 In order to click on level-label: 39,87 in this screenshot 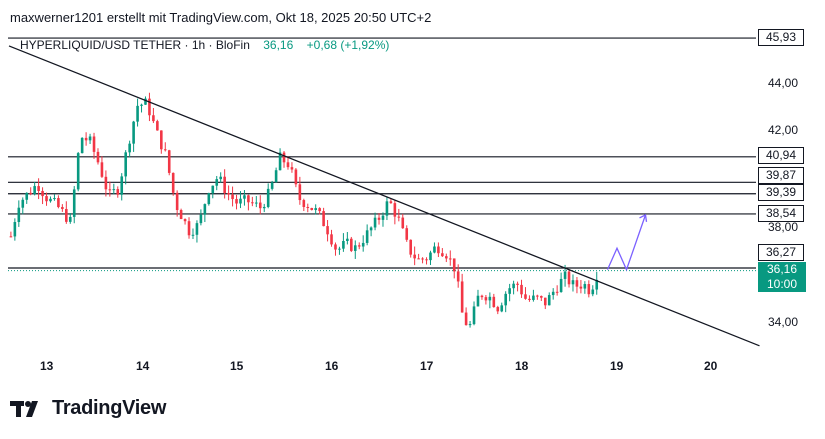, I will do `click(781, 175)`.